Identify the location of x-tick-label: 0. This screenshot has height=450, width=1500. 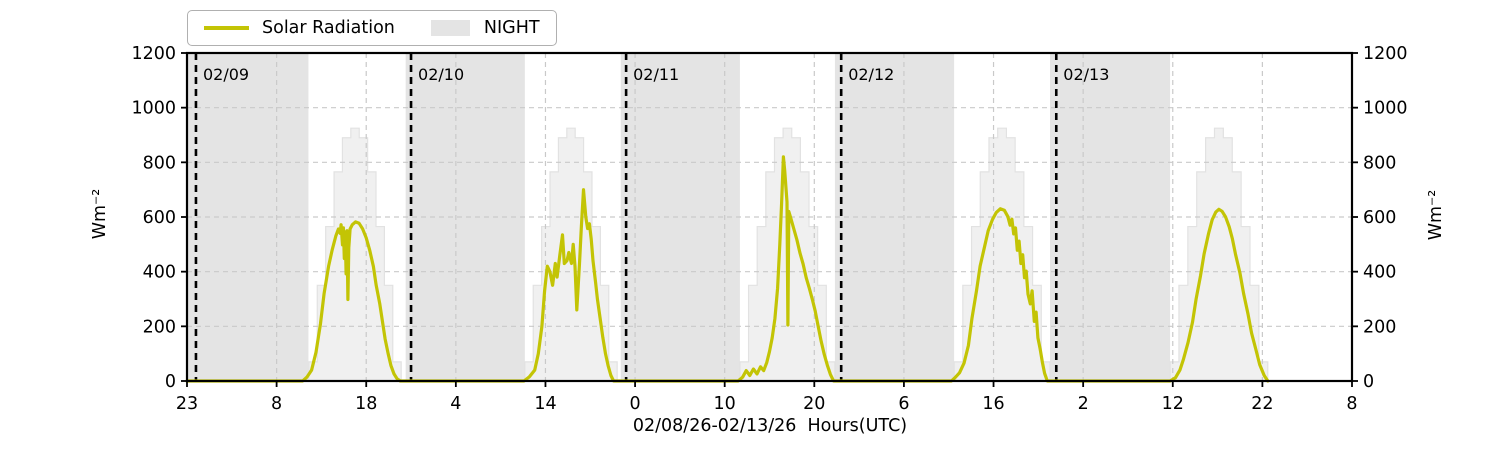
(635, 404).